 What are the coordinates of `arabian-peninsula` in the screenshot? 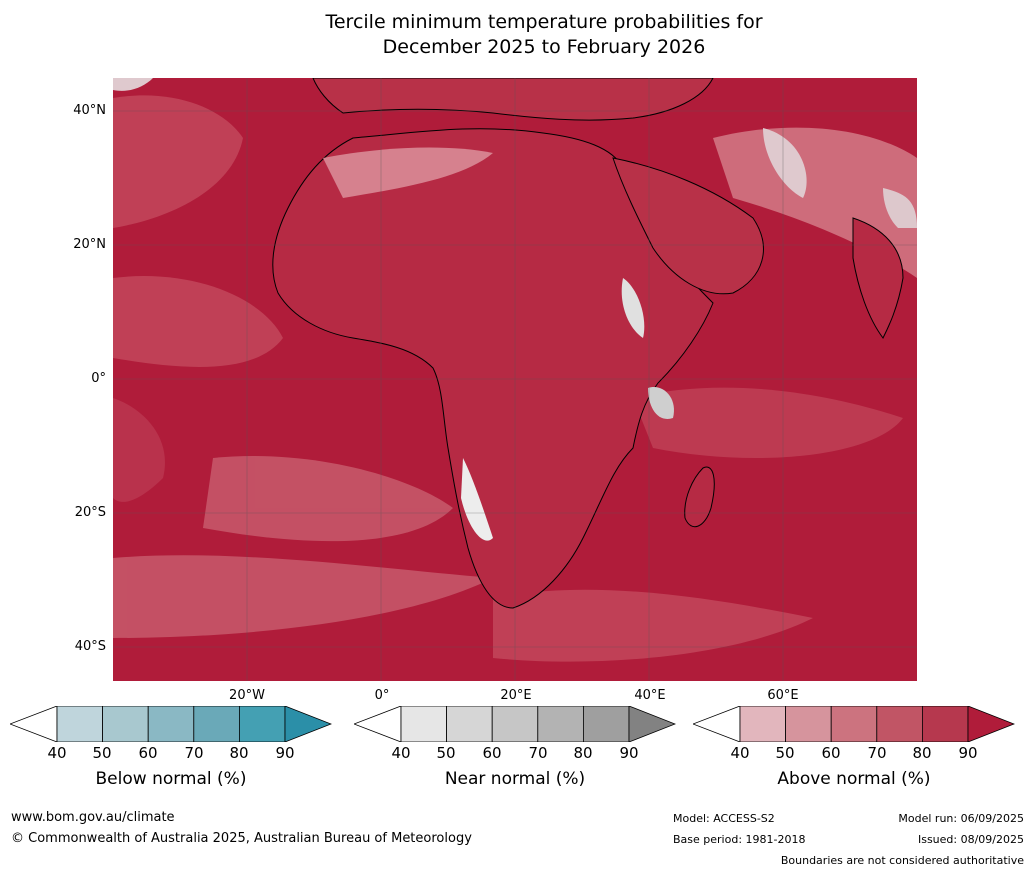 It's located at (688, 226).